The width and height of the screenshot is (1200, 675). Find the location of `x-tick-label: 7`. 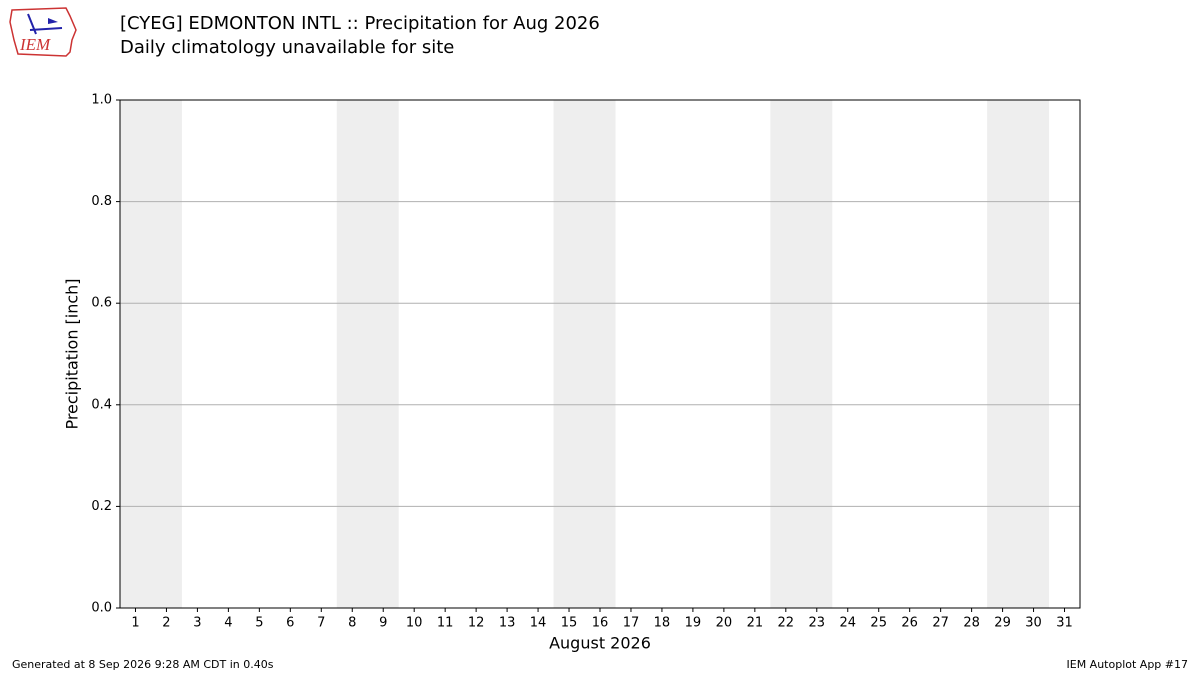

x-tick-label: 7 is located at coordinates (321, 623).